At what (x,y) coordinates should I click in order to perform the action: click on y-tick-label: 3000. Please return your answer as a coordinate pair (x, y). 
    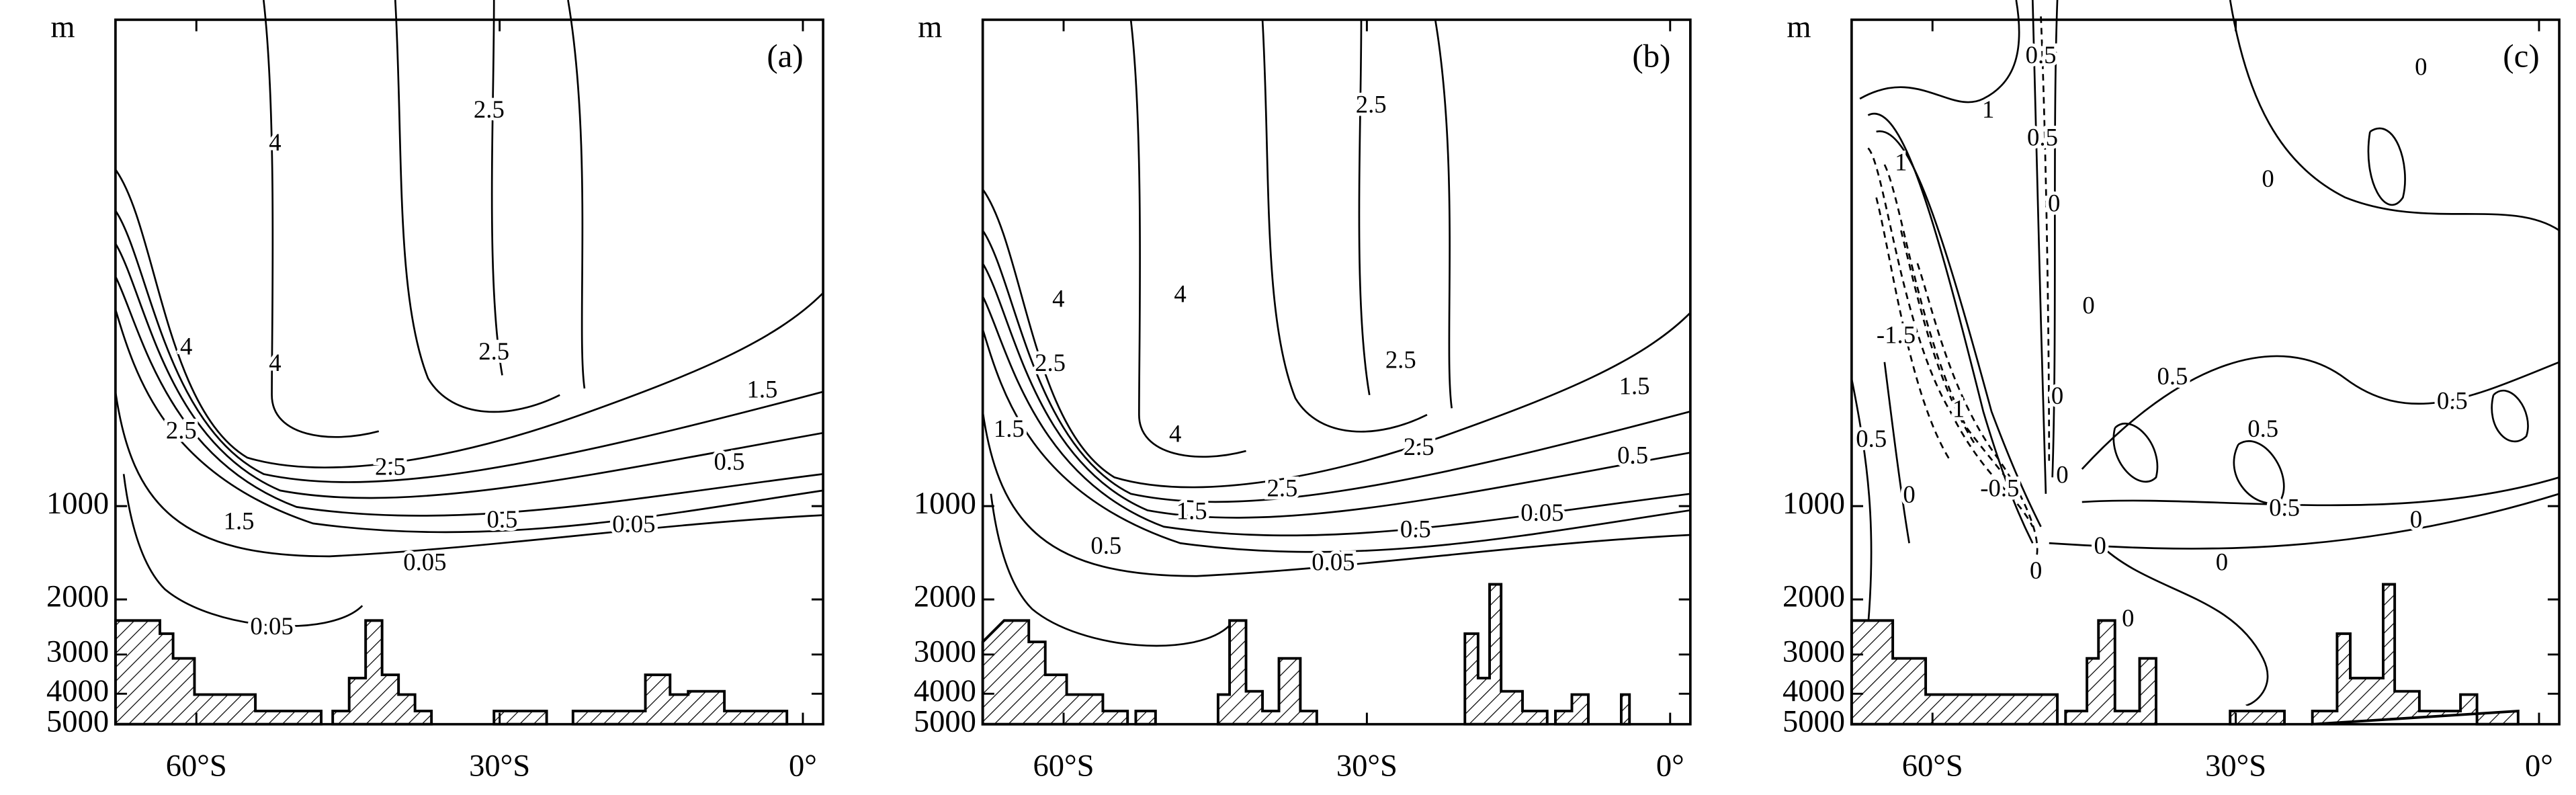
    Looking at the image, I should click on (1814, 652).